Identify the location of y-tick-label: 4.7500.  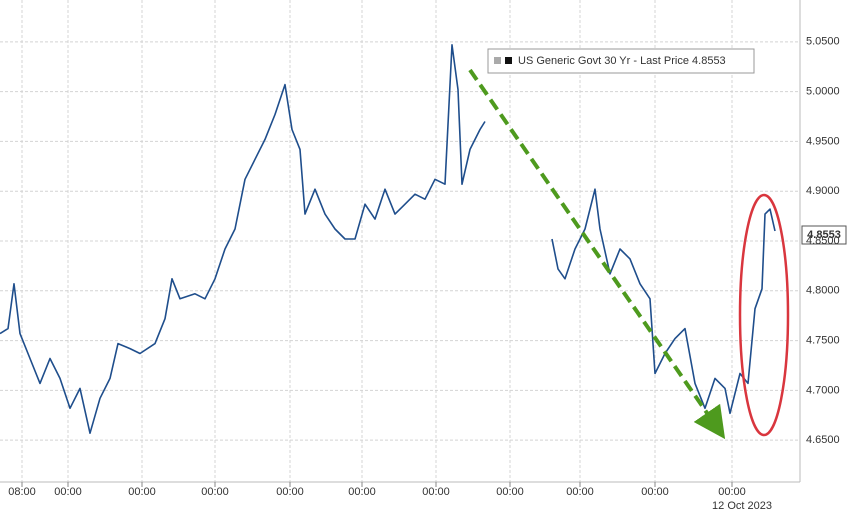
(823, 340).